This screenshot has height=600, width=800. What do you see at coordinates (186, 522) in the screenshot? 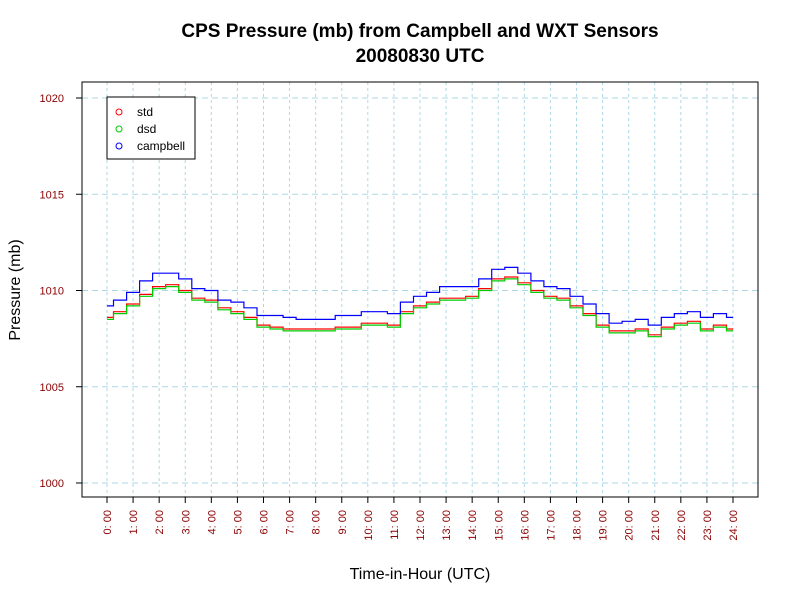
I see `x-tick-label: 3: 00` at bounding box center [186, 522].